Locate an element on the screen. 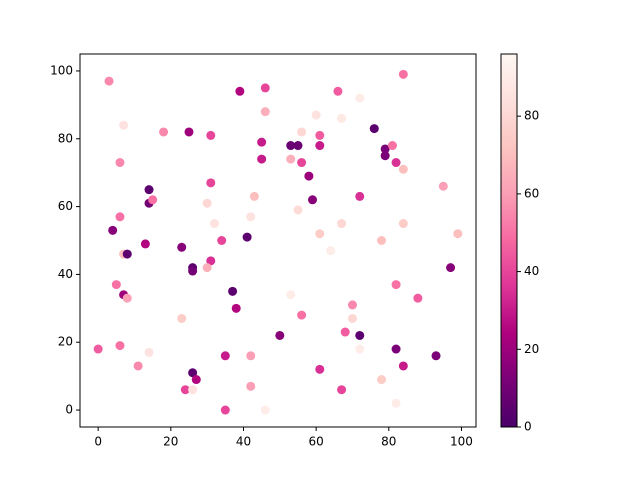 This screenshot has height=484, width=640. colorbar-tick-label: 40 is located at coordinates (531, 271).